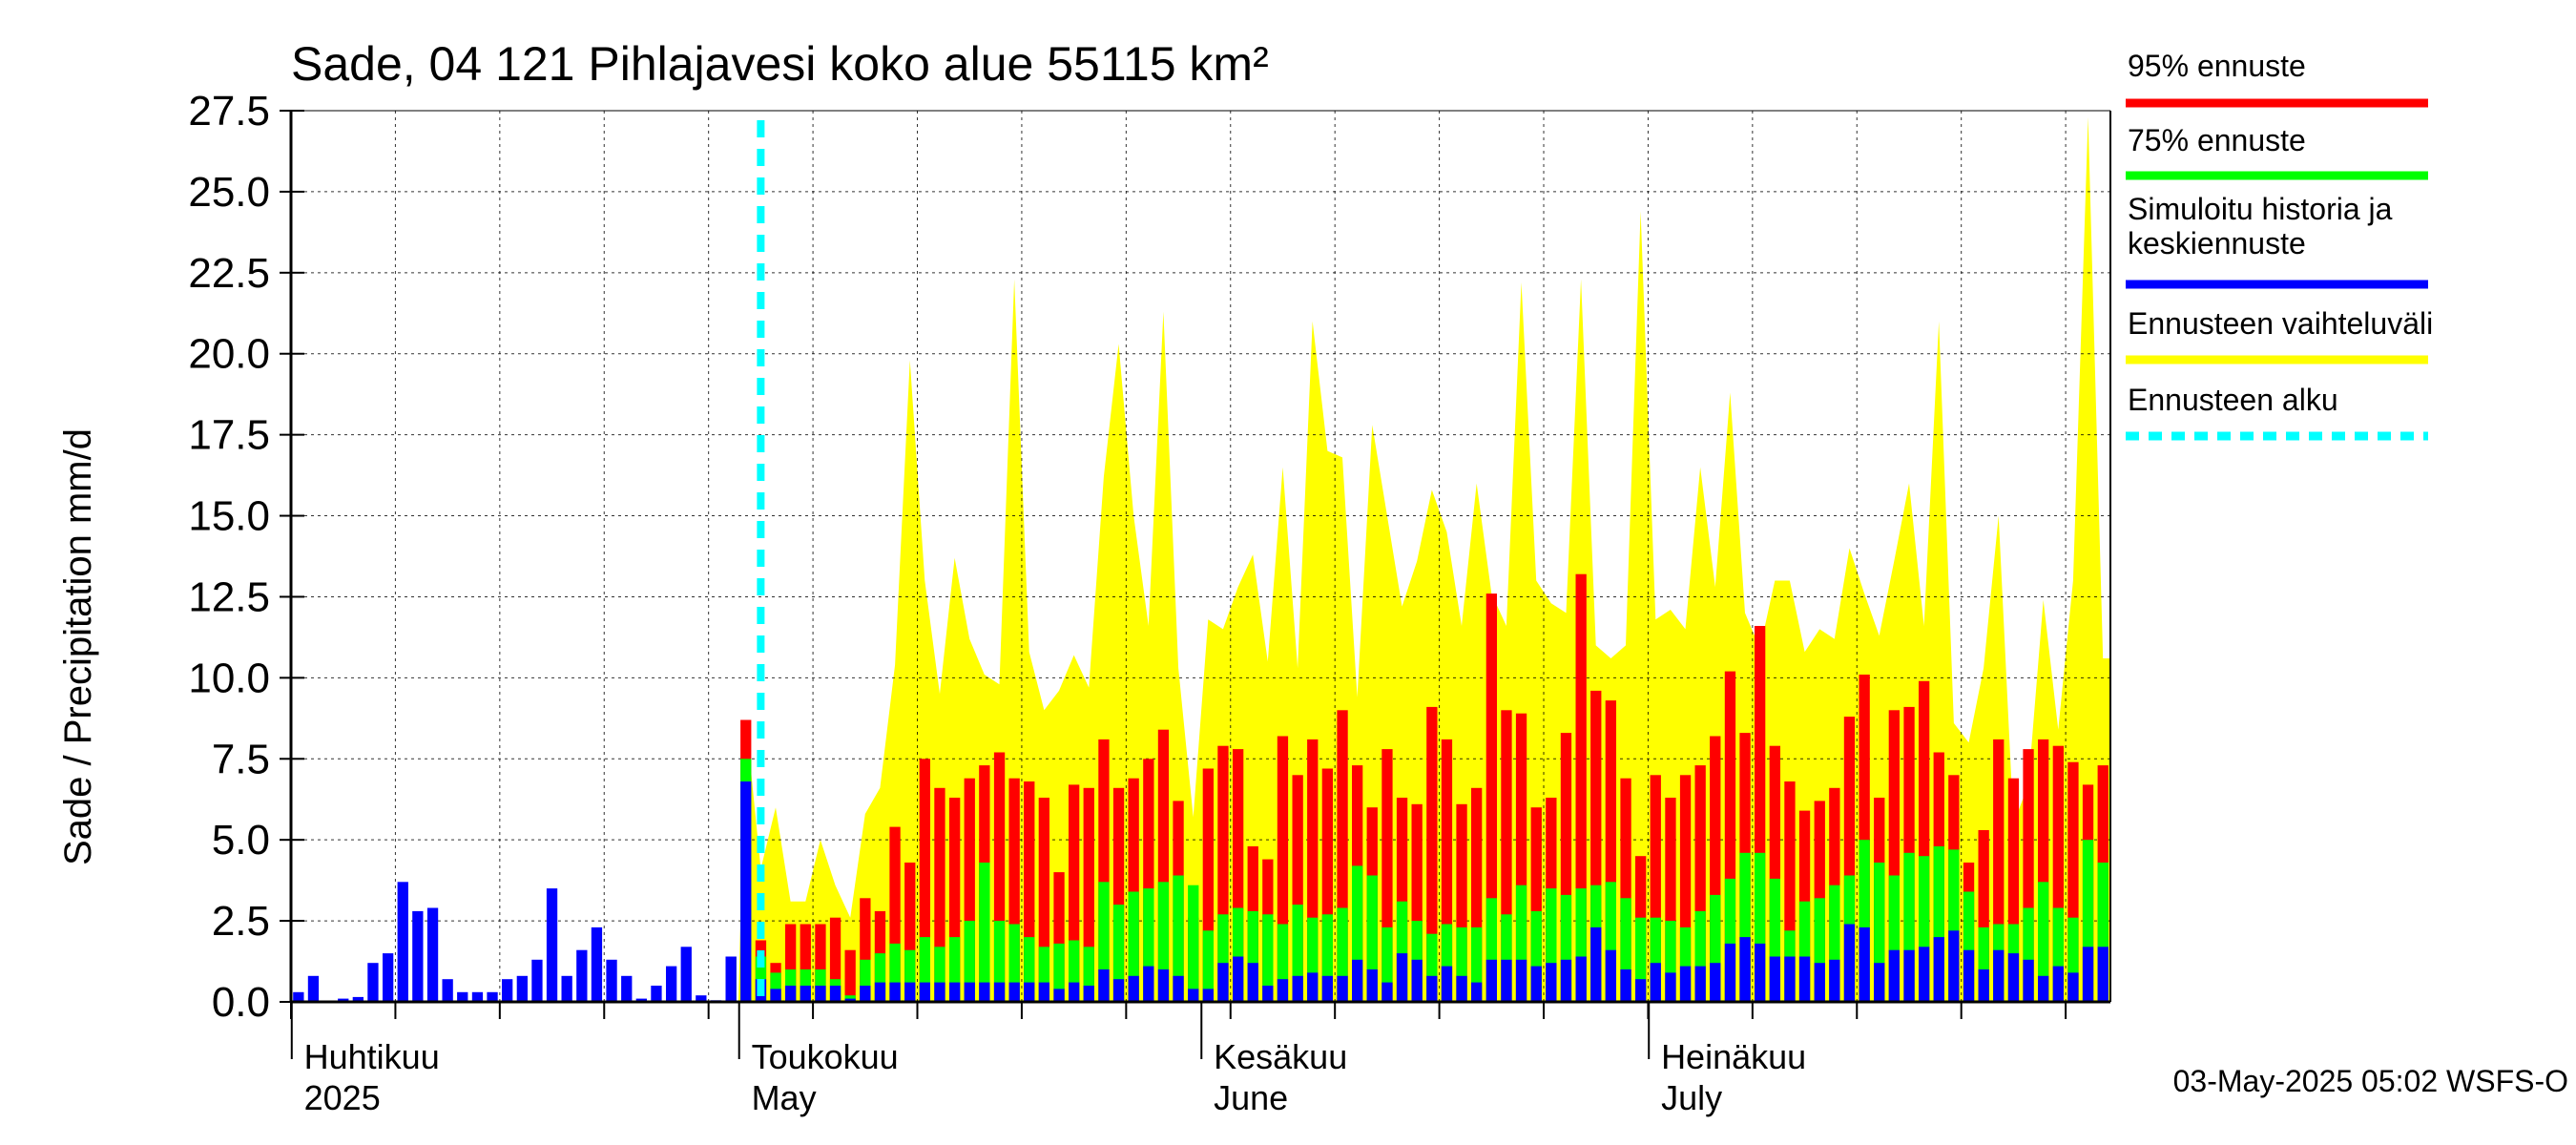 This screenshot has height=1145, width=2576. What do you see at coordinates (241, 922) in the screenshot?
I see `y-tick-label: 2.5` at bounding box center [241, 922].